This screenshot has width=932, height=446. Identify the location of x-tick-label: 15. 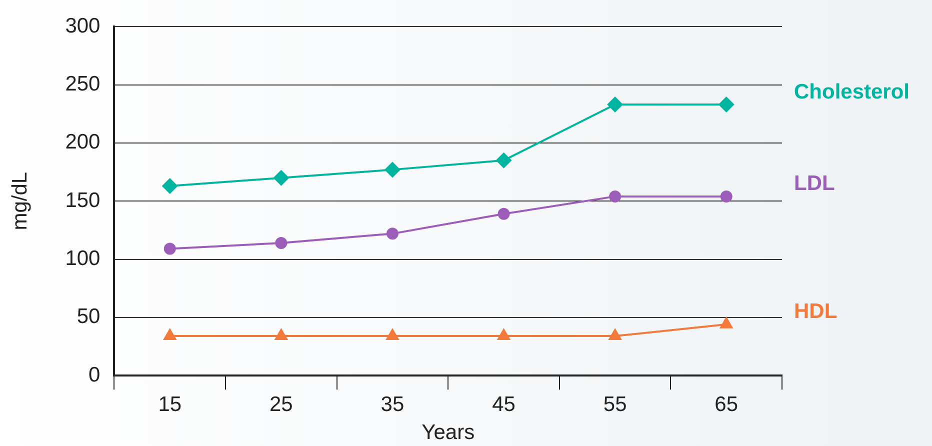
(170, 404).